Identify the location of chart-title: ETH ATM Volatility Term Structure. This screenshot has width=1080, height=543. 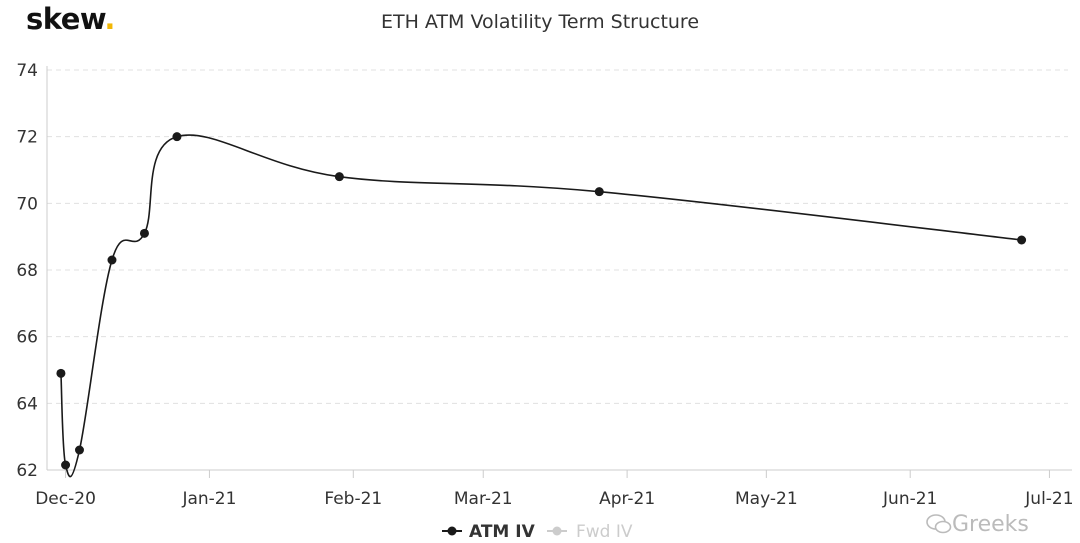
(540, 22).